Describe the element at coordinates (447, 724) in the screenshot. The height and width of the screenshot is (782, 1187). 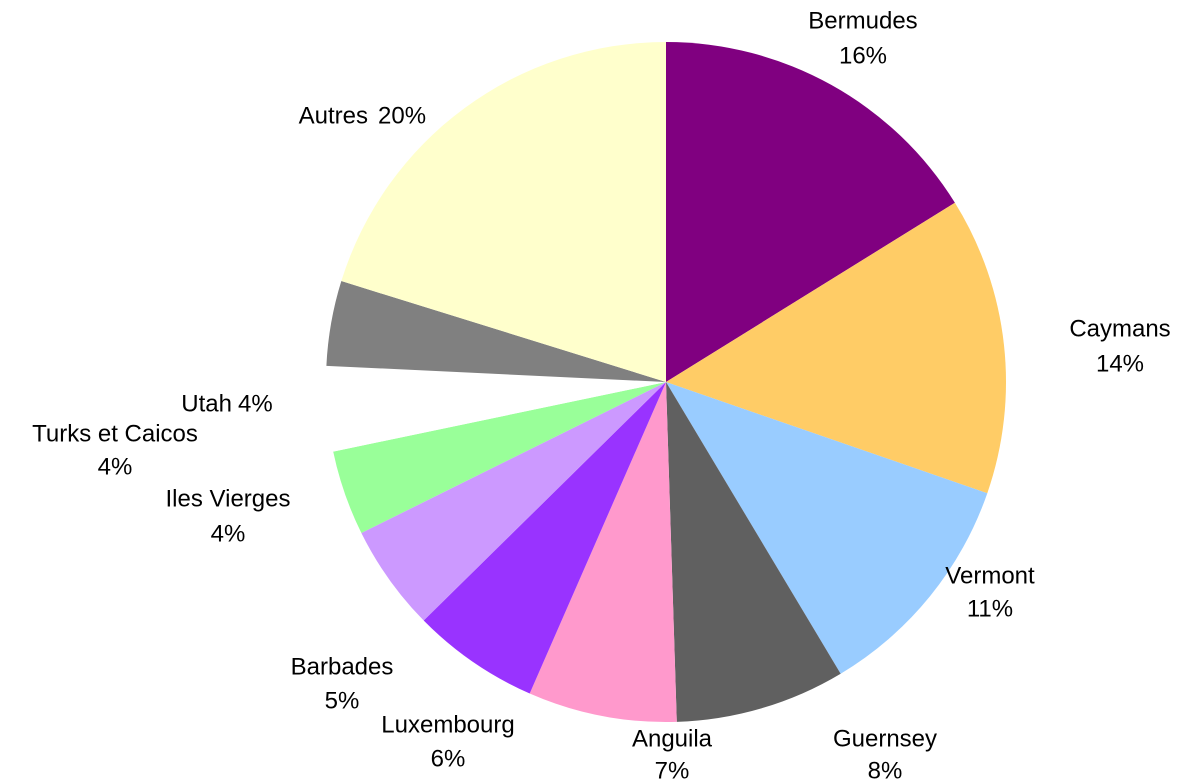
I see `slice-label: Luxembourg` at that location.